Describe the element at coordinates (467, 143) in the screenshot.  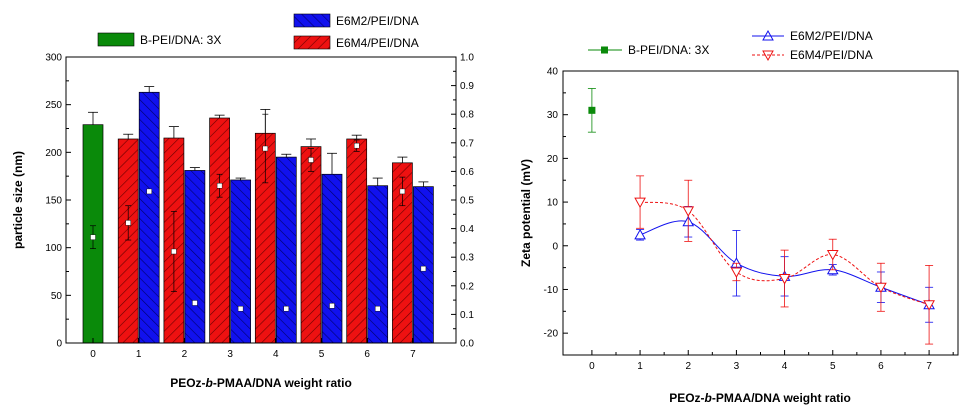
I see `left-y2-tick-label: 0.7` at that location.